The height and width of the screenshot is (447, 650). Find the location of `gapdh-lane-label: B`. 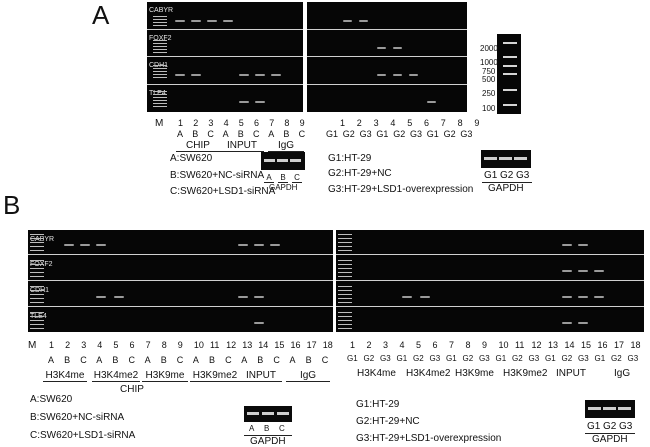

gapdh-lane-label: B is located at coordinates (283, 178).